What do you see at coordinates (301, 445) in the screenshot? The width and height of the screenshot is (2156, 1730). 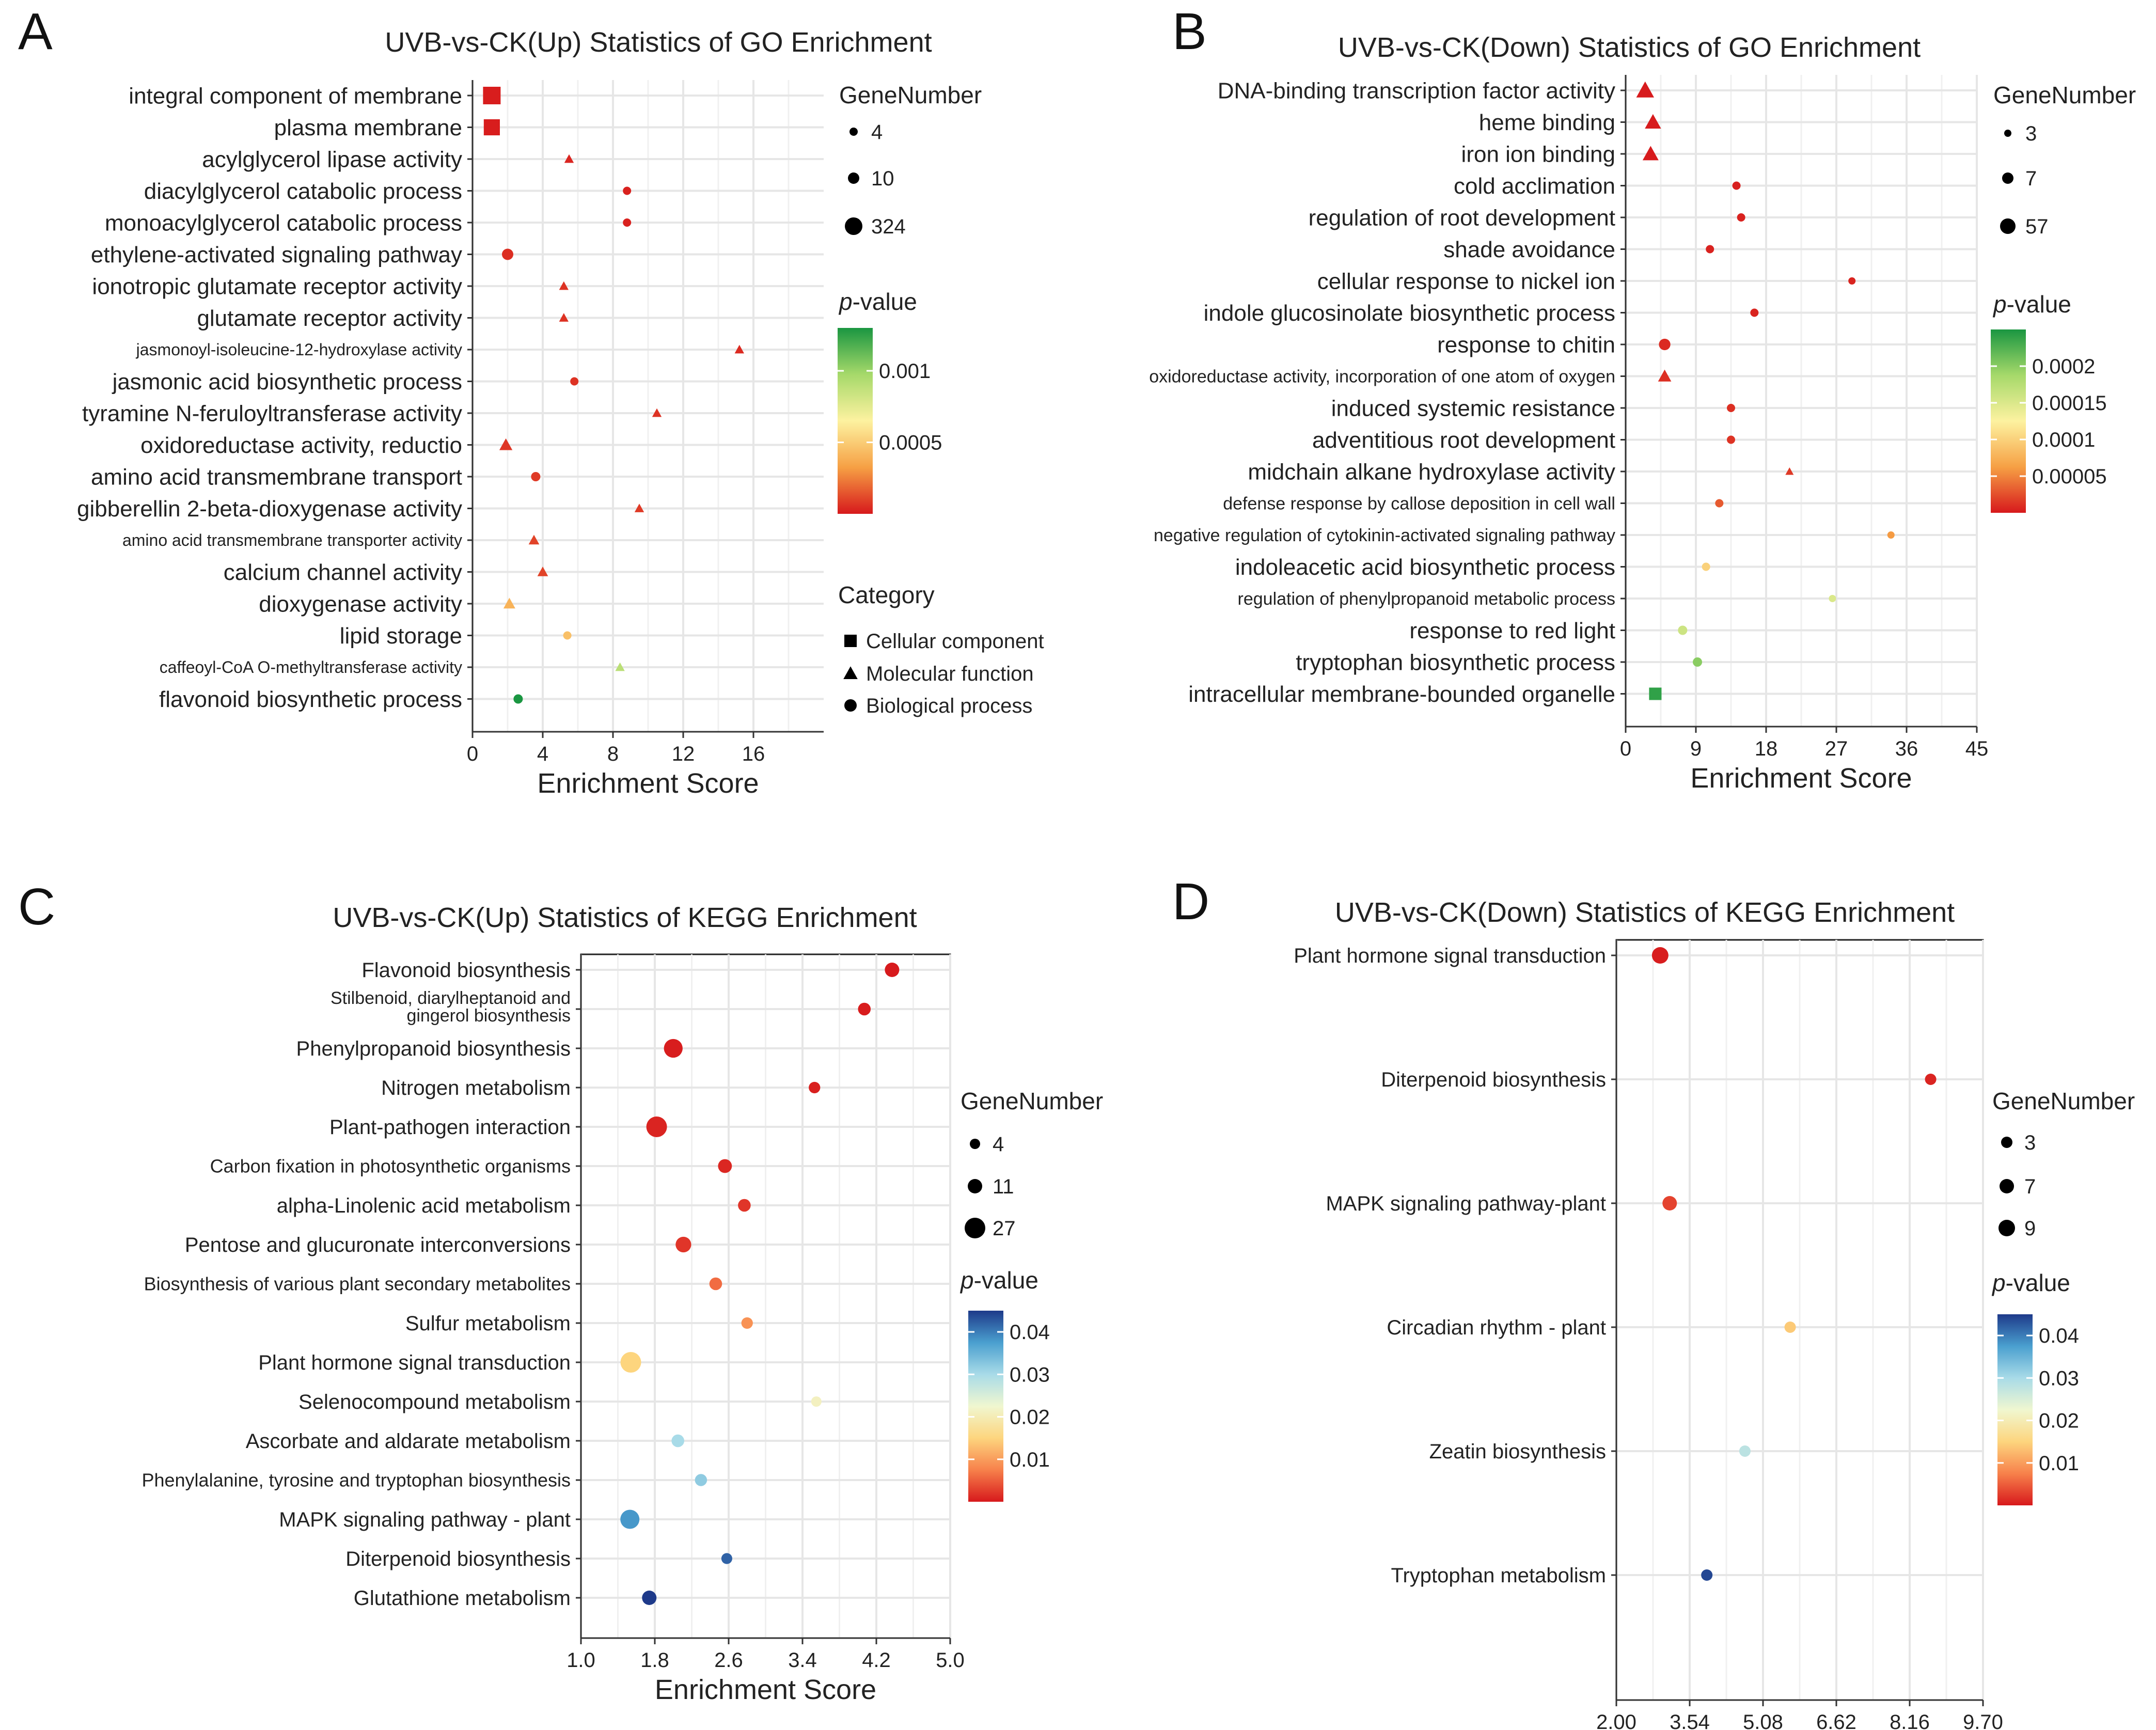 I see `y-tick-label: oxidoreductase activity, reductio` at bounding box center [301, 445].